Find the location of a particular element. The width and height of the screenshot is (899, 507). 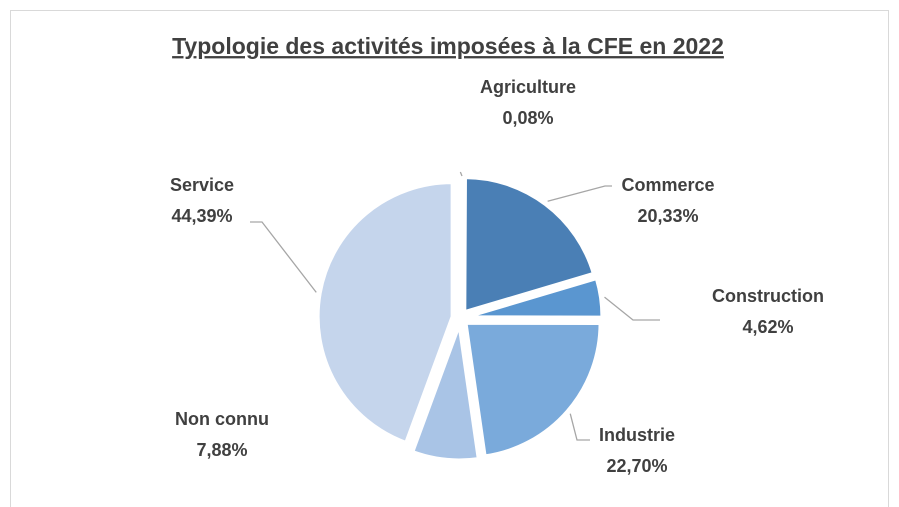

slice-label-value: 44,39% is located at coordinates (201, 216).